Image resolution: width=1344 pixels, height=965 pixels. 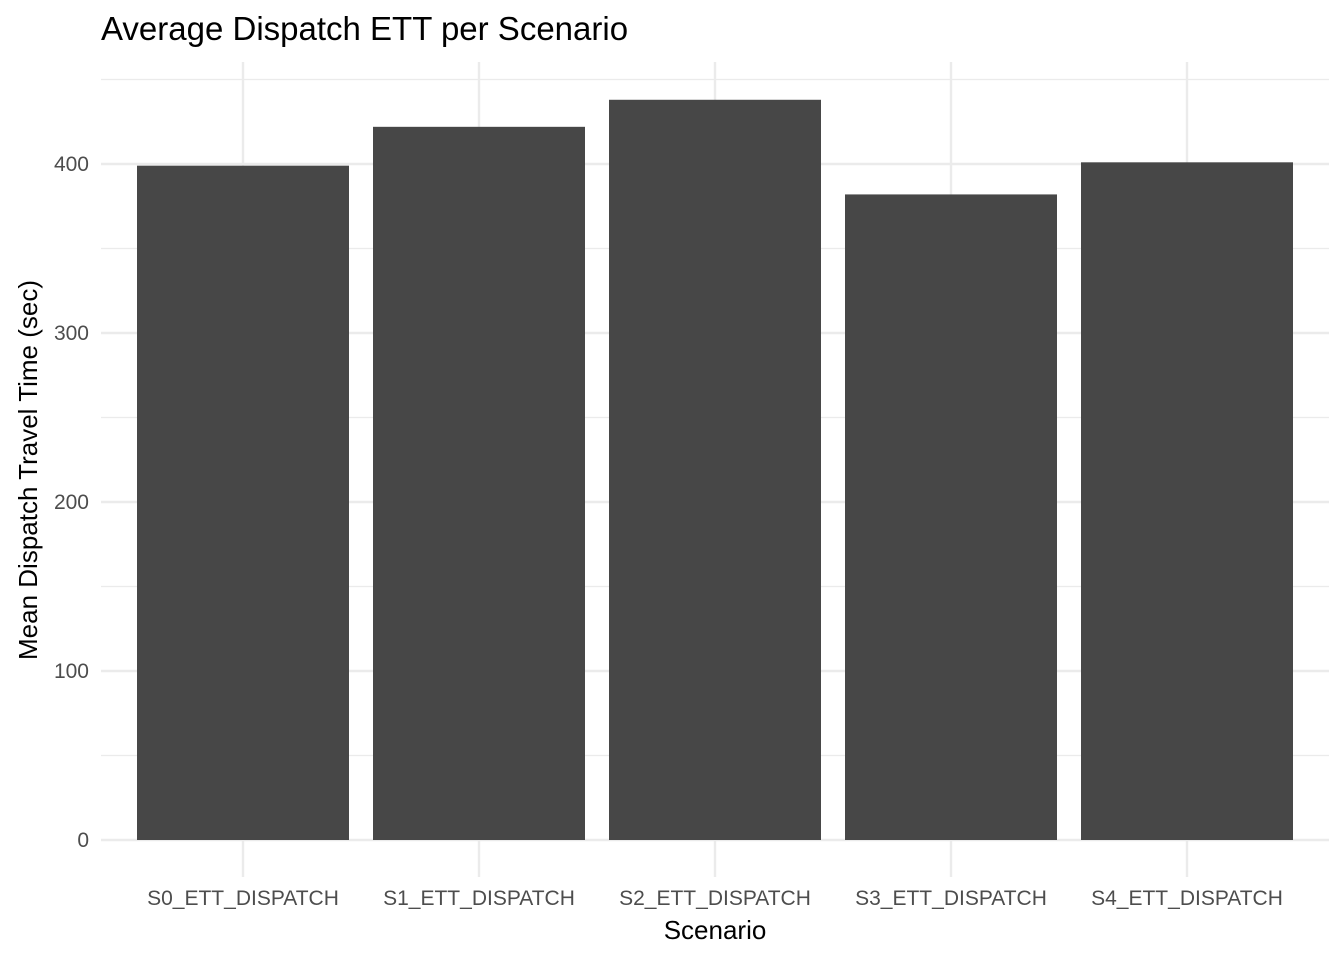 I want to click on y-axis-ticks: 0 100 200 300 400, so click(x=71, y=502).